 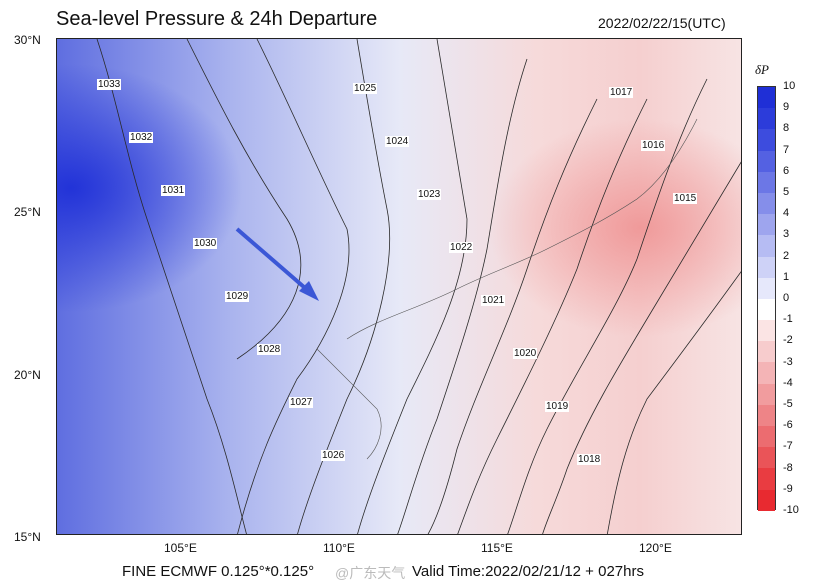 What do you see at coordinates (173, 190) in the screenshot?
I see `contour-label: 1031` at bounding box center [173, 190].